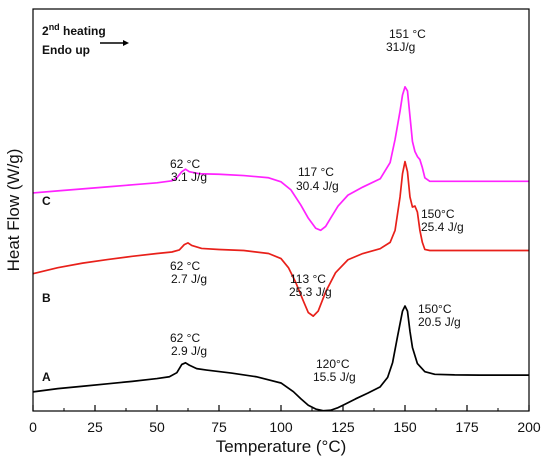 The width and height of the screenshot is (550, 472). I want to click on endo-direction-arrow-head, so click(126, 43).